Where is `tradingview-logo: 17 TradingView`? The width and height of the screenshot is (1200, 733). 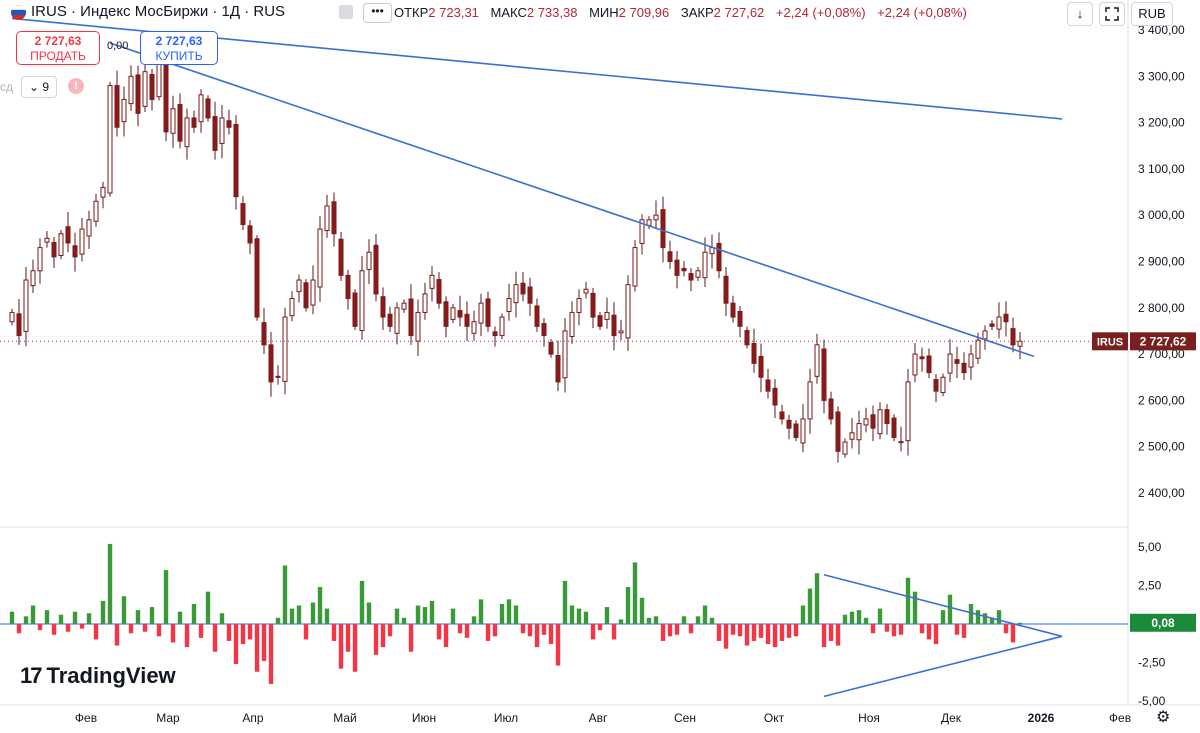 tradingview-logo: 17 TradingView is located at coordinates (98, 676).